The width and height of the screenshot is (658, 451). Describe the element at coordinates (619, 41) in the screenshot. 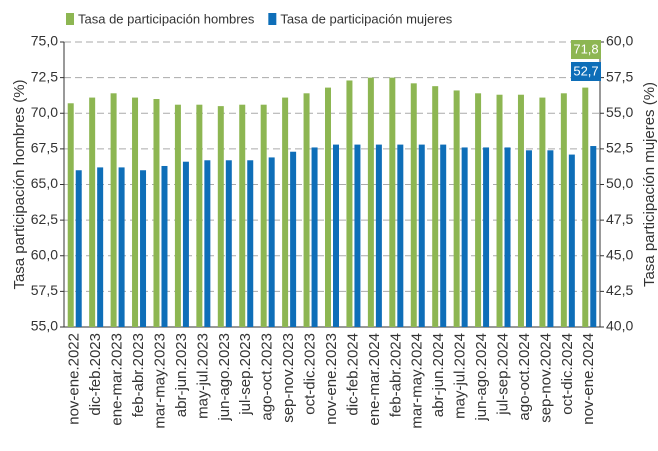

I see `y2-tick-label: 60,0` at that location.